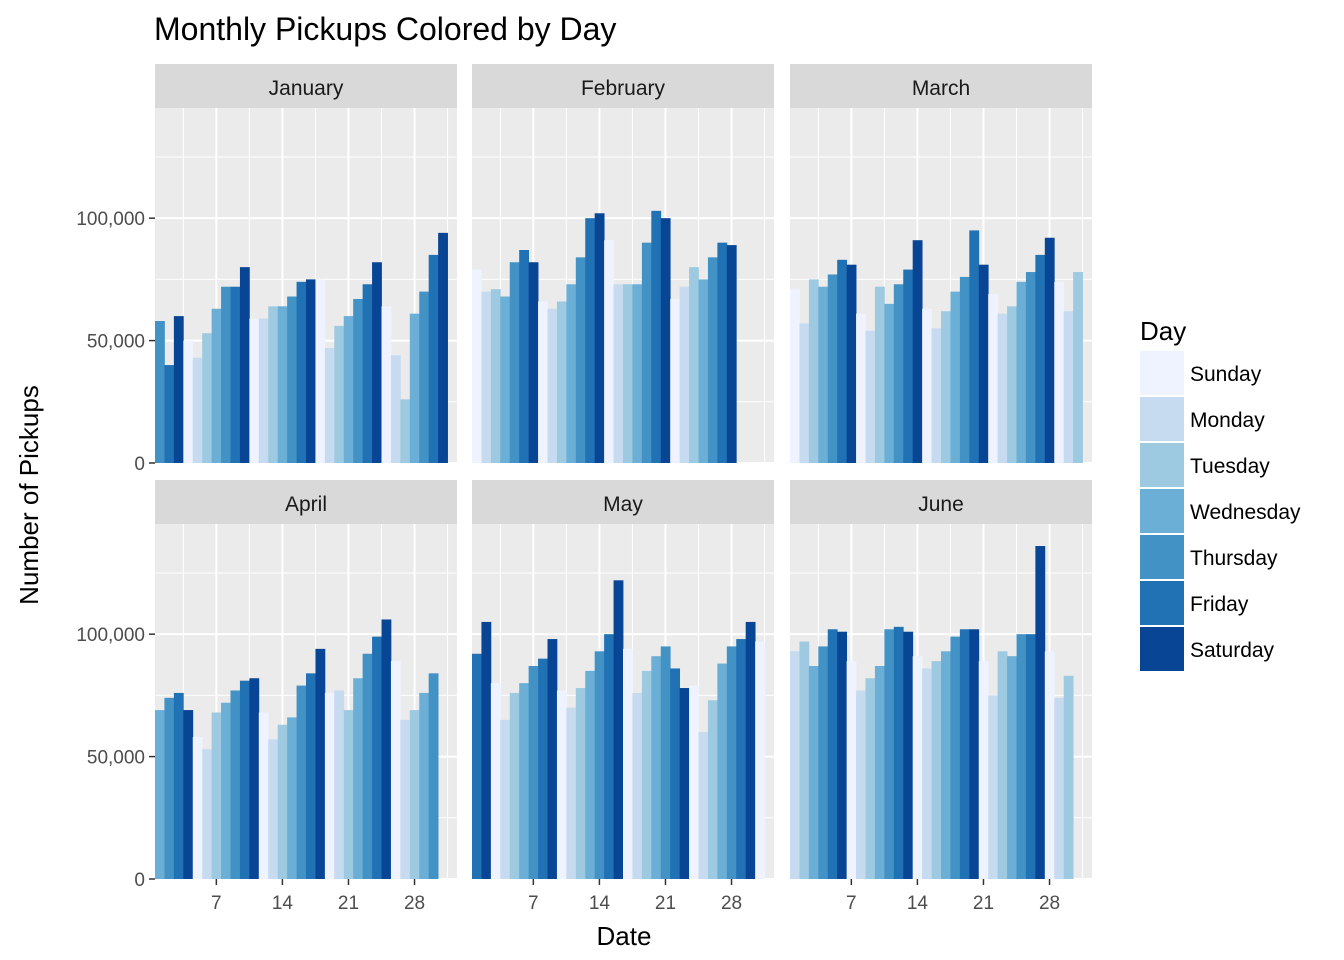 This screenshot has width=1344, height=960. I want to click on chart-title: Monthly Pickups Colored by Day, so click(385, 29).